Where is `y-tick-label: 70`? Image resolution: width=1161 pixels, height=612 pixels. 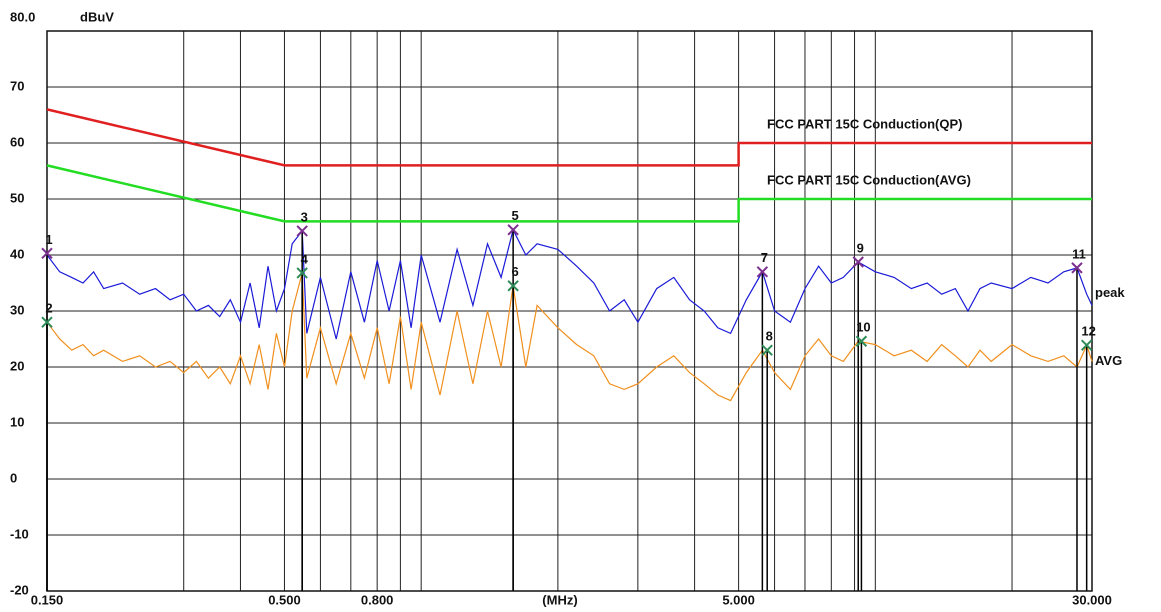
y-tick-label: 70 is located at coordinates (17, 85).